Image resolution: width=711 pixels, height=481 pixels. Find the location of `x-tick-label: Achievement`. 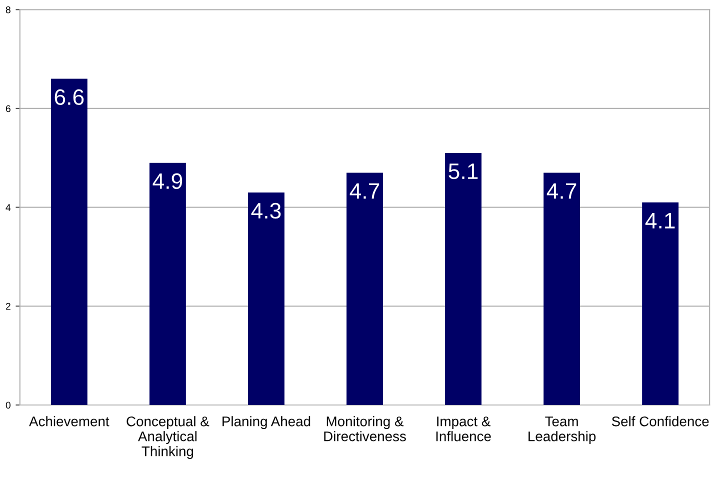

x-tick-label: Achievement is located at coordinates (69, 421).